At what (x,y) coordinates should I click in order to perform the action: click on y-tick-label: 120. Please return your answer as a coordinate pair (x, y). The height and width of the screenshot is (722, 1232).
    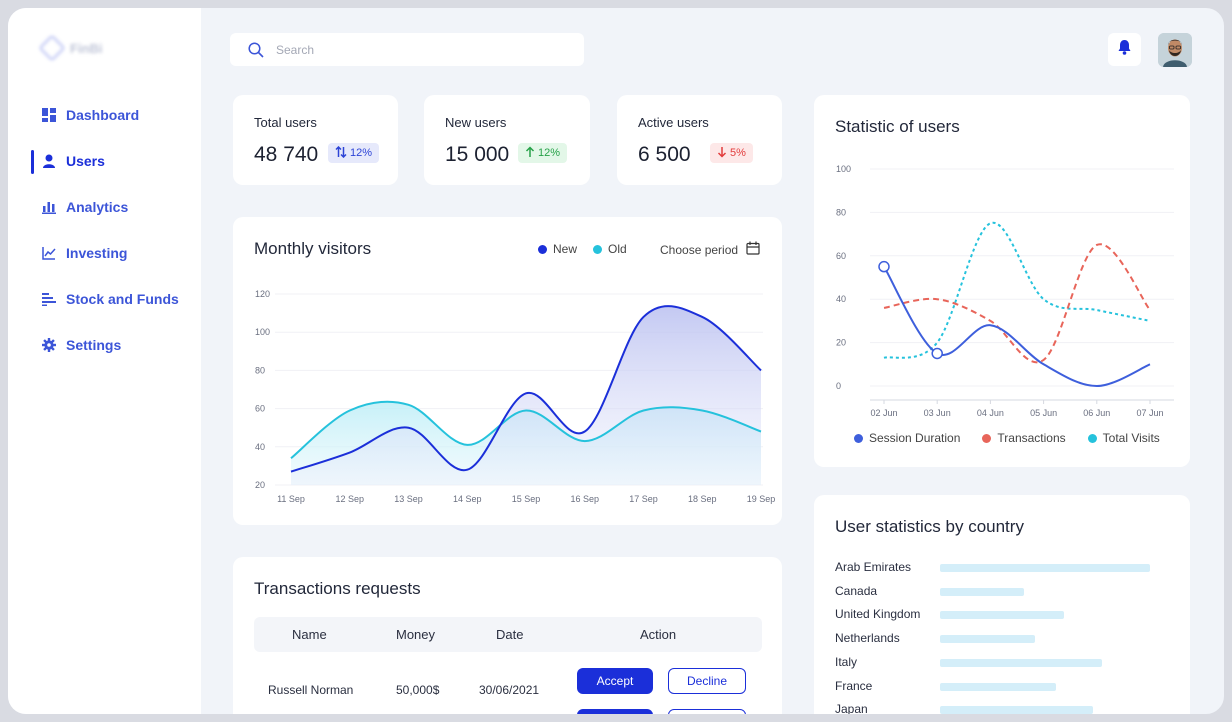
    Looking at the image, I should click on (262, 294).